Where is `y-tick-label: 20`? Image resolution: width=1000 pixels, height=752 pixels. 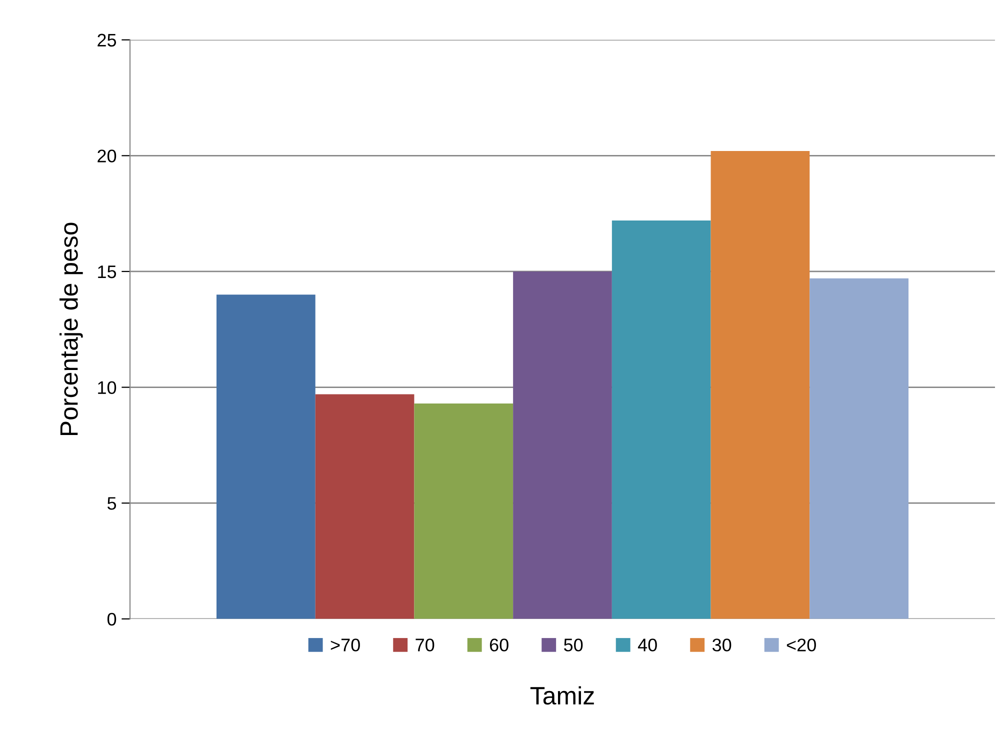 y-tick-label: 20 is located at coordinates (107, 156).